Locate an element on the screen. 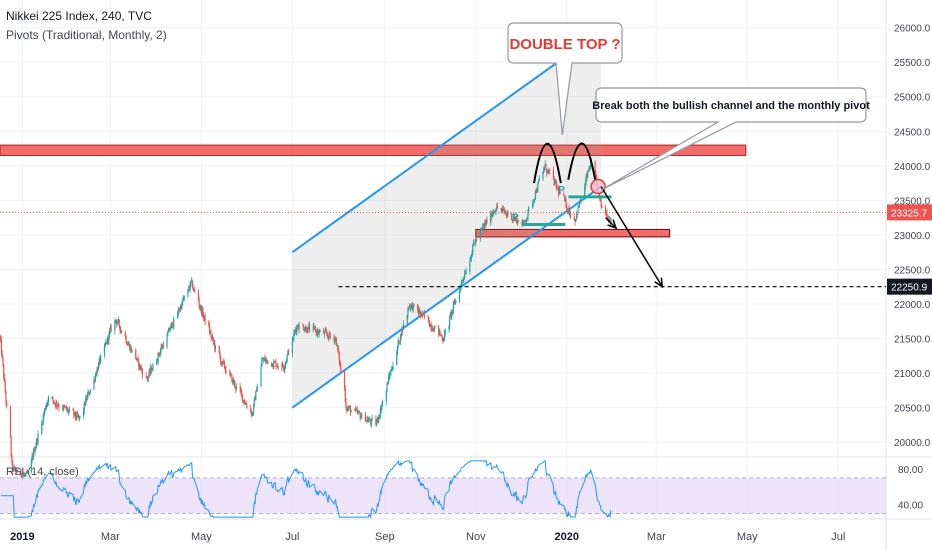 This screenshot has width=932, height=550. price-tick-label: 23500.0 is located at coordinates (912, 201).